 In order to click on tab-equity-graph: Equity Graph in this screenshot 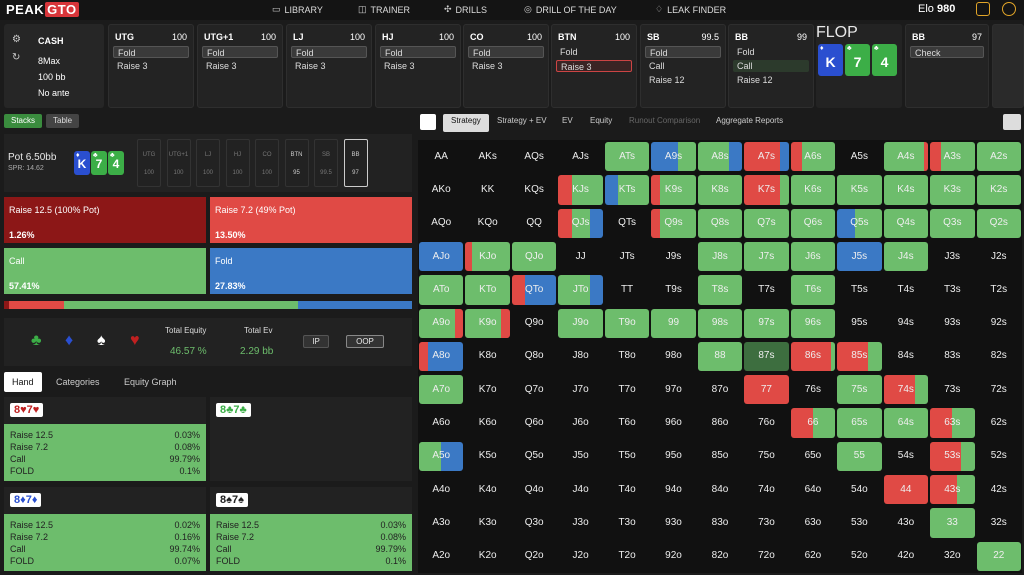, I will do `click(150, 382)`.